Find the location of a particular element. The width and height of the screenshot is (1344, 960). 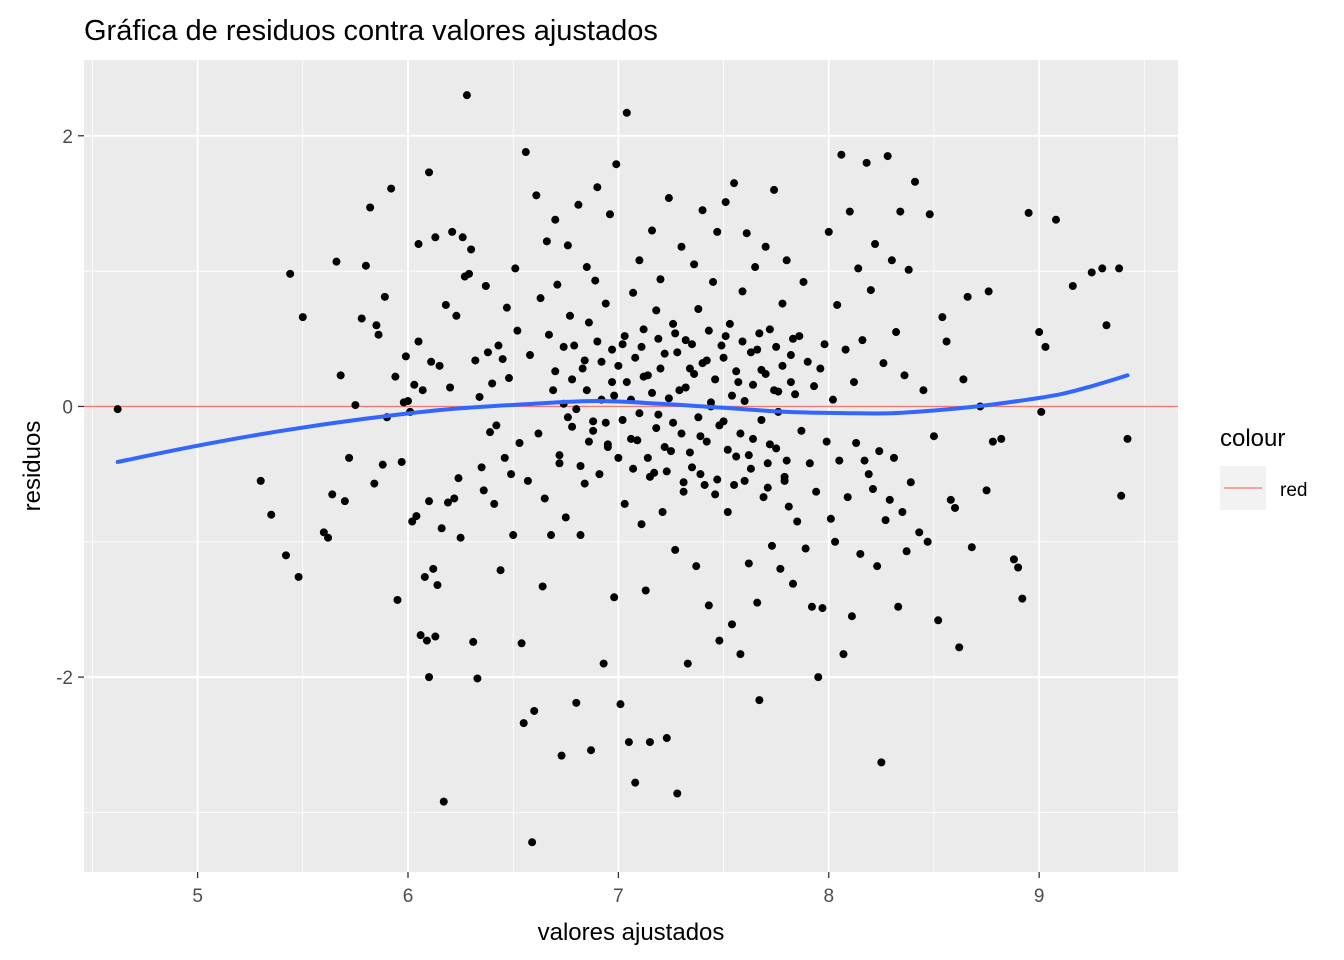

x-axis-ticks: 5 6 7 8 9 is located at coordinates (618, 889).